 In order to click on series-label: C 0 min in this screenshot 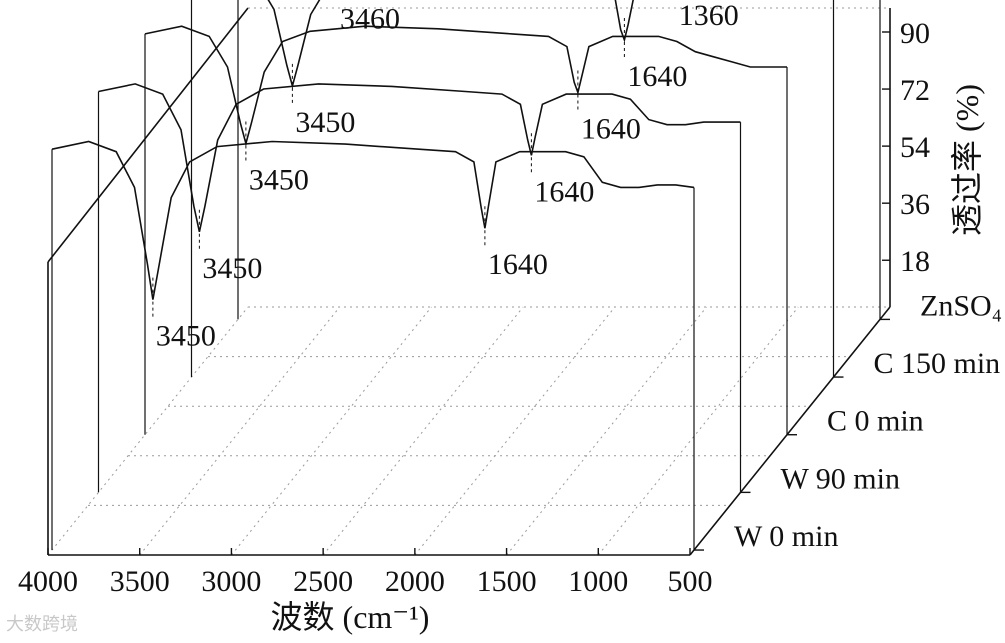, I will do `click(875, 421)`.